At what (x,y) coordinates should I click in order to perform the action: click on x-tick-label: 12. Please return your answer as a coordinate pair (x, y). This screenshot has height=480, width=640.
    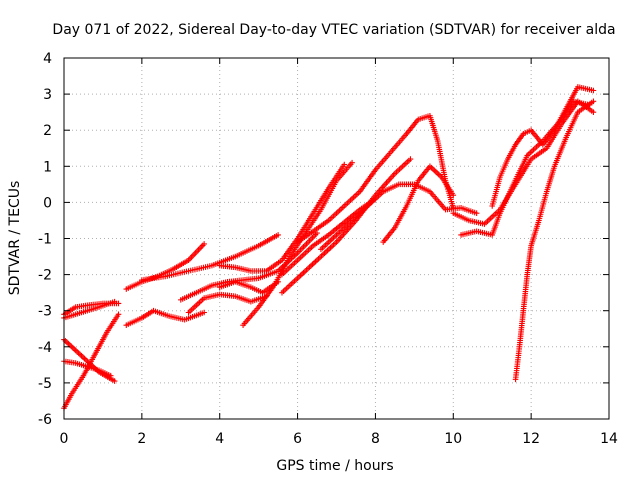
    Looking at the image, I should click on (531, 439).